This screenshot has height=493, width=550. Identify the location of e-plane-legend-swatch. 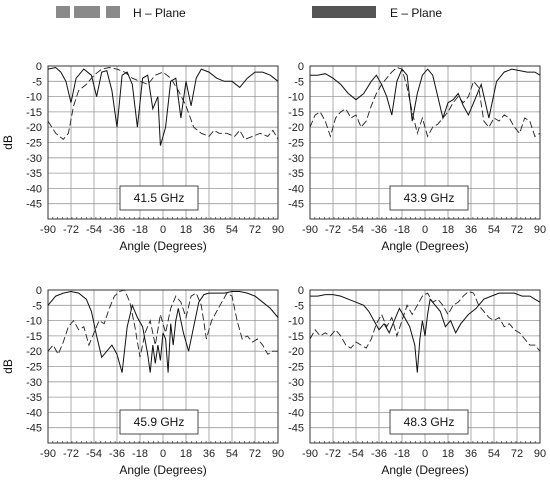
(344, 12).